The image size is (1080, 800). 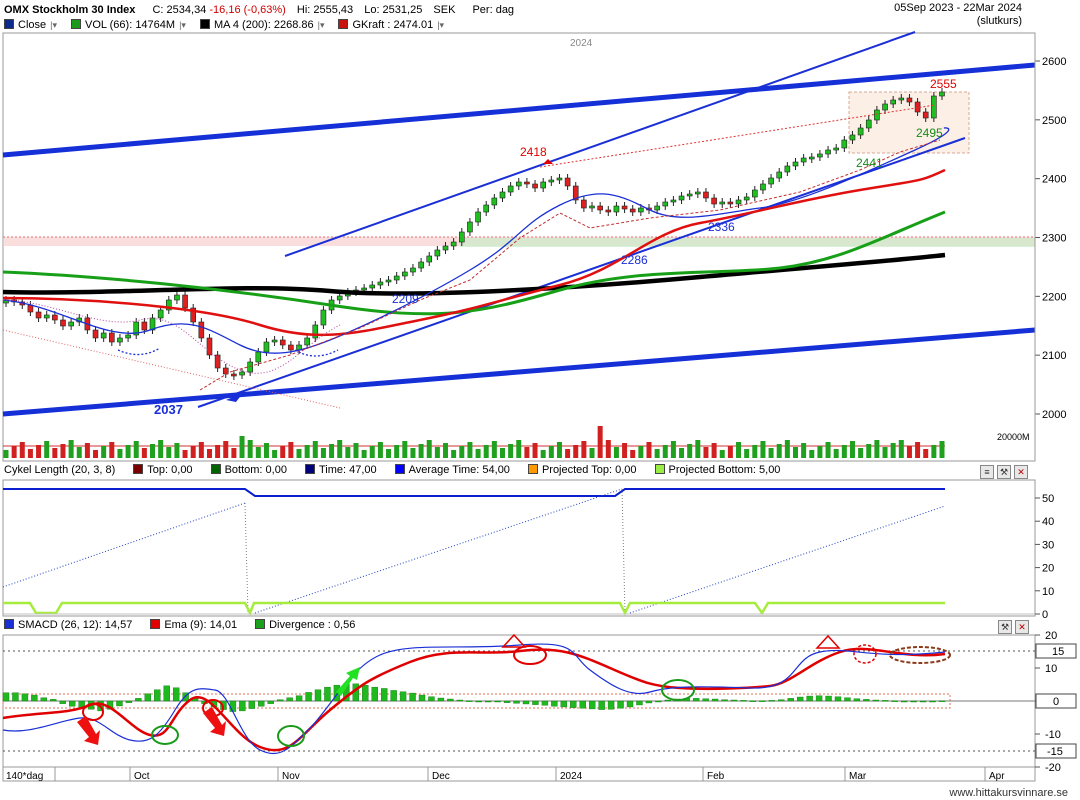 I want to click on legend-item: Bottom: 0,00, so click(x=248, y=470).